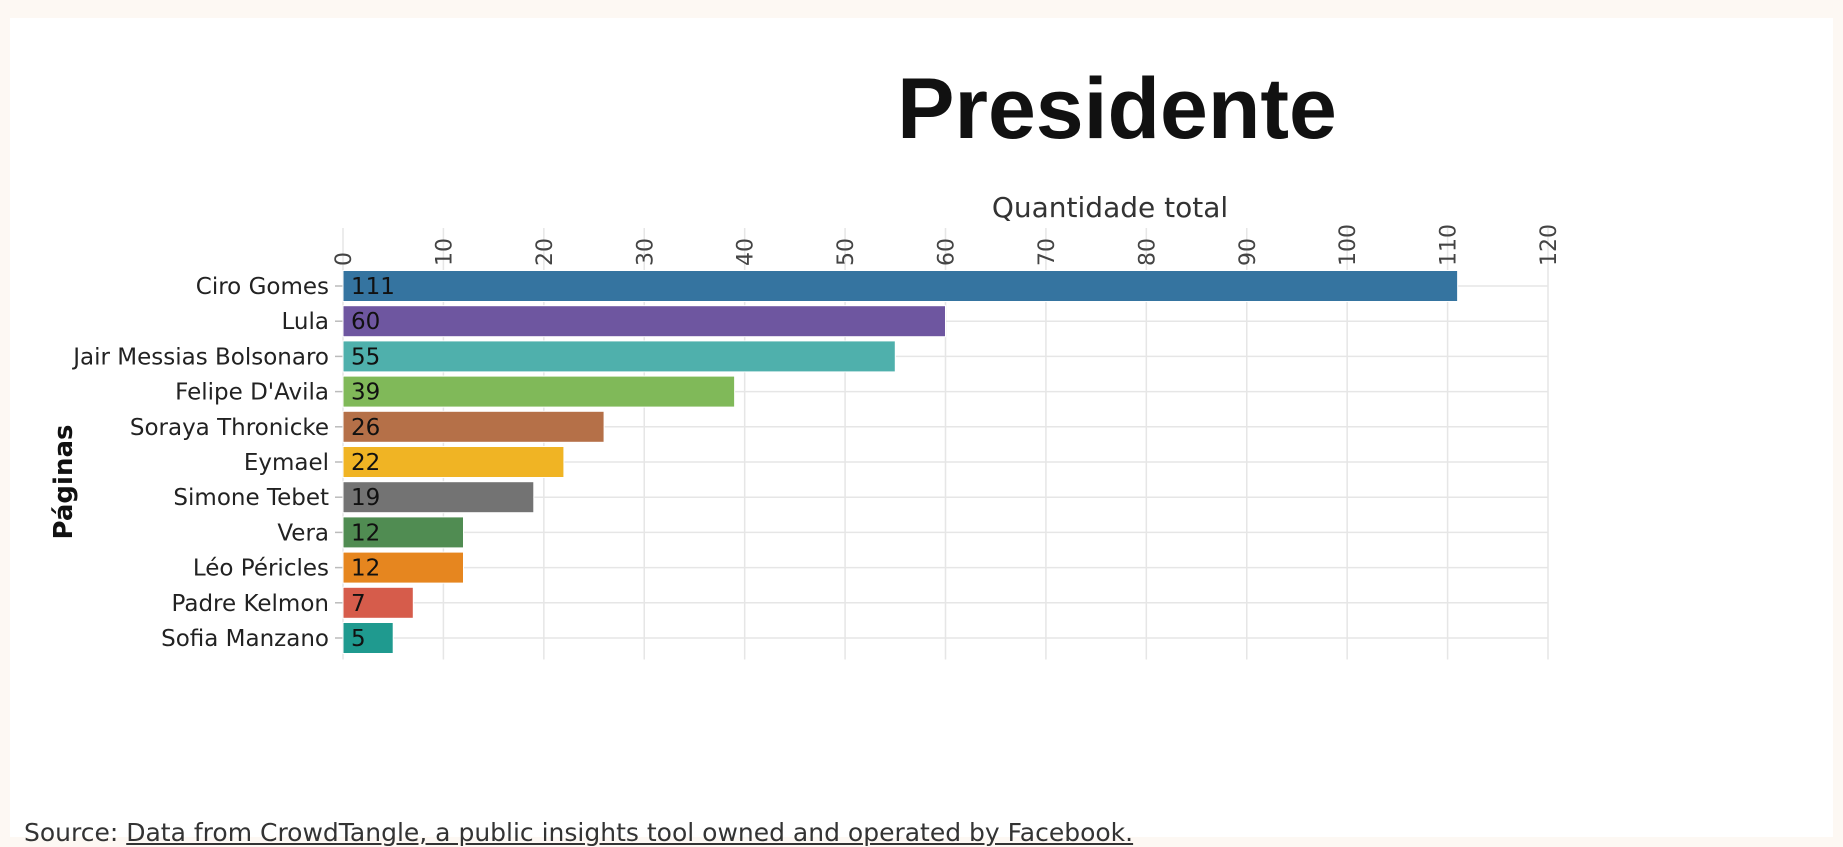  I want to click on x-tick-label: 120, so click(1549, 245).